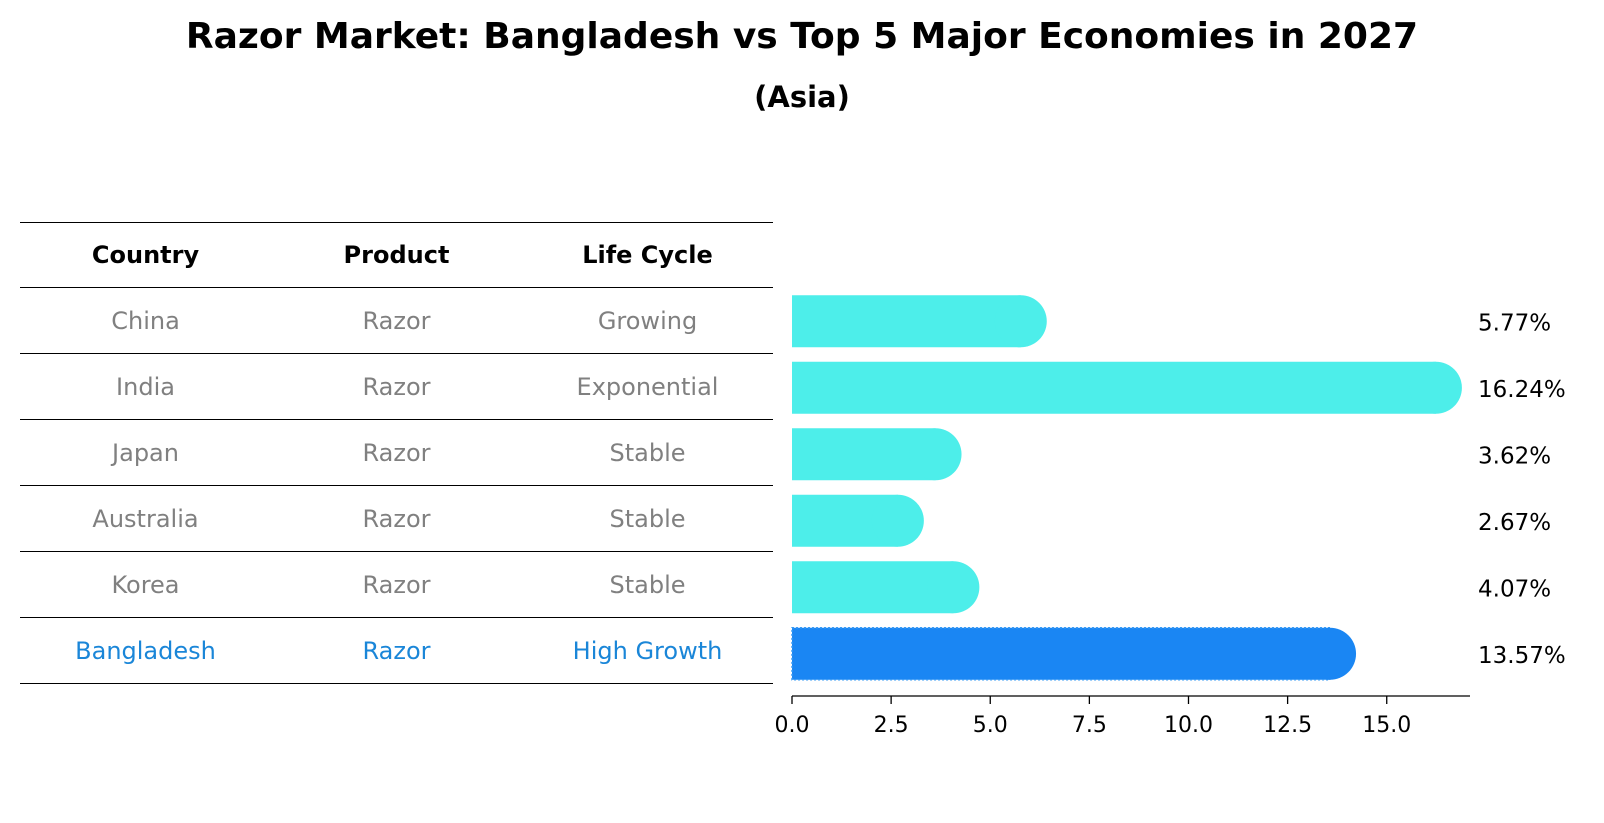  What do you see at coordinates (891, 725) in the screenshot?
I see `x-tick-label: 2.5` at bounding box center [891, 725].